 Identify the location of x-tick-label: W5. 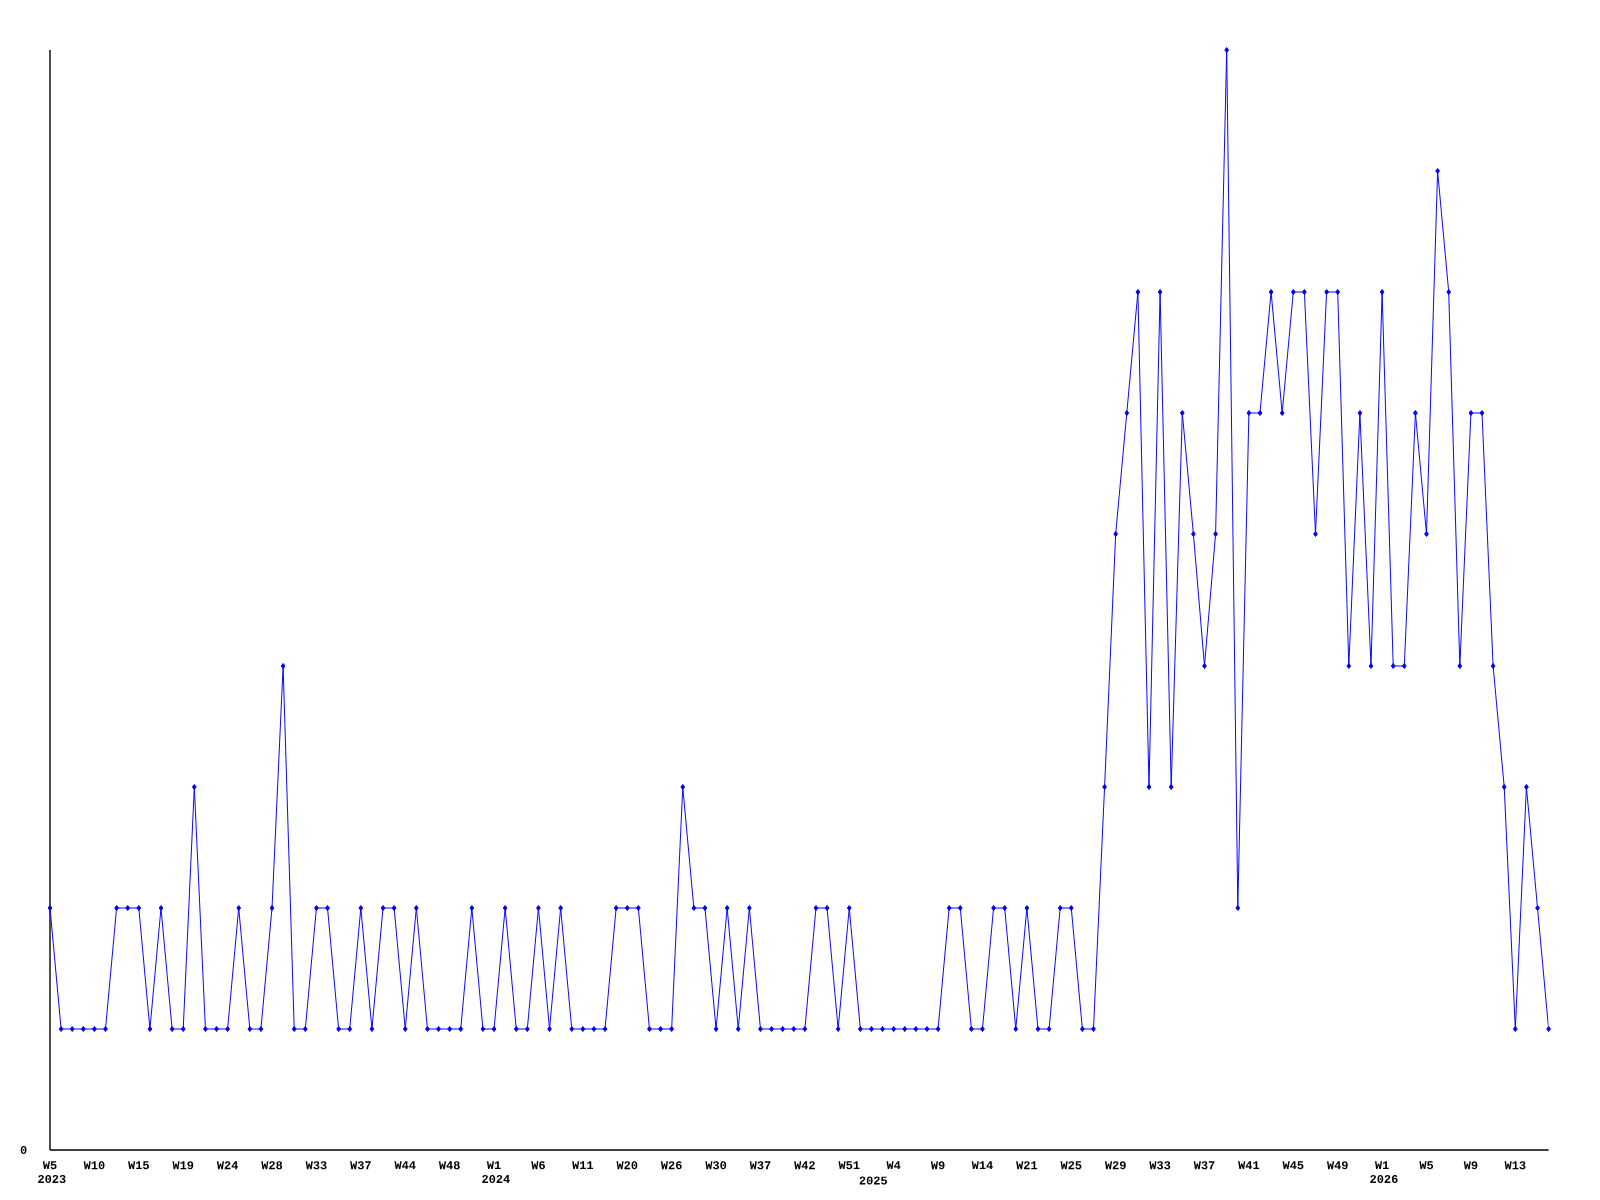
(1426, 1165).